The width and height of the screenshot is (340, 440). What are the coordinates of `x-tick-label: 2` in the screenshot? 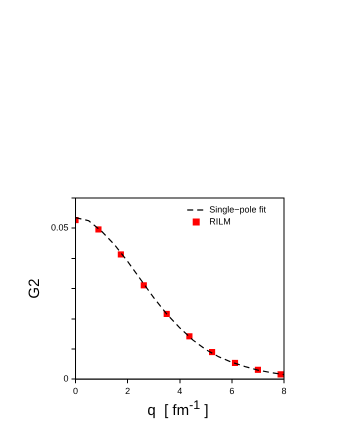 It's located at (127, 391).